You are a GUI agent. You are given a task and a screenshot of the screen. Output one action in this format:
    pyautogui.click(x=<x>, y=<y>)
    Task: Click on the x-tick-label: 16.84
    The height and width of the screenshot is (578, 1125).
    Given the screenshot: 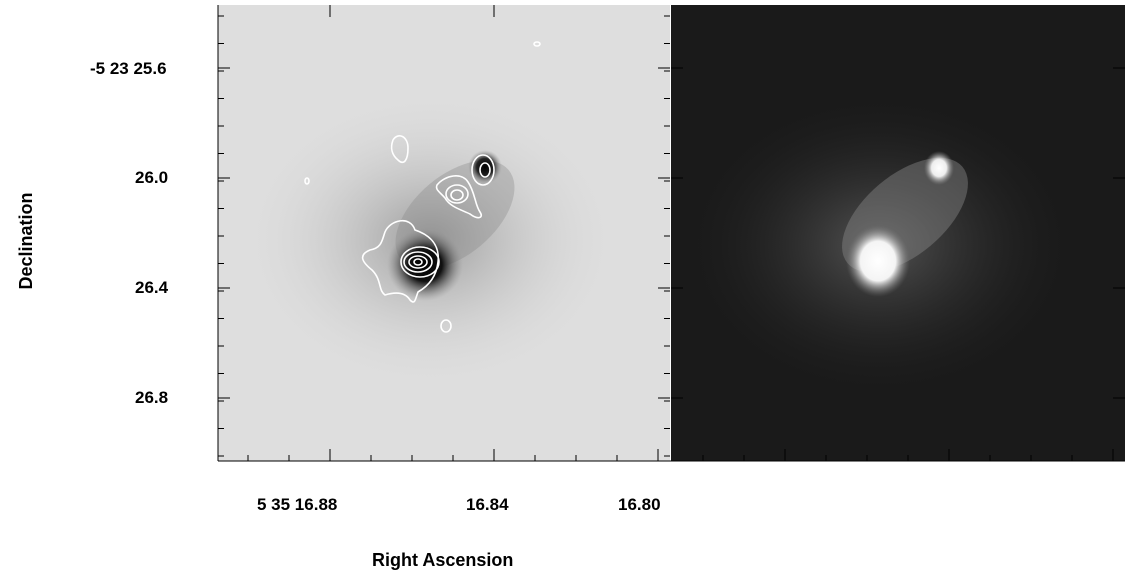 What is the action you would take?
    pyautogui.click(x=487, y=504)
    